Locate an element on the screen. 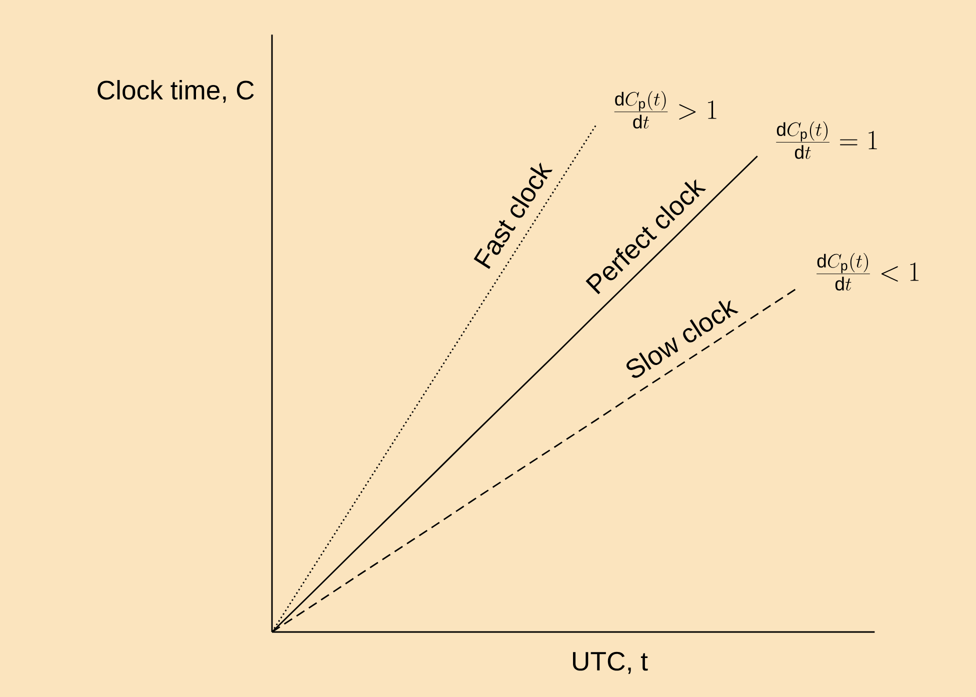  text: Slow clock is located at coordinates (682, 339).